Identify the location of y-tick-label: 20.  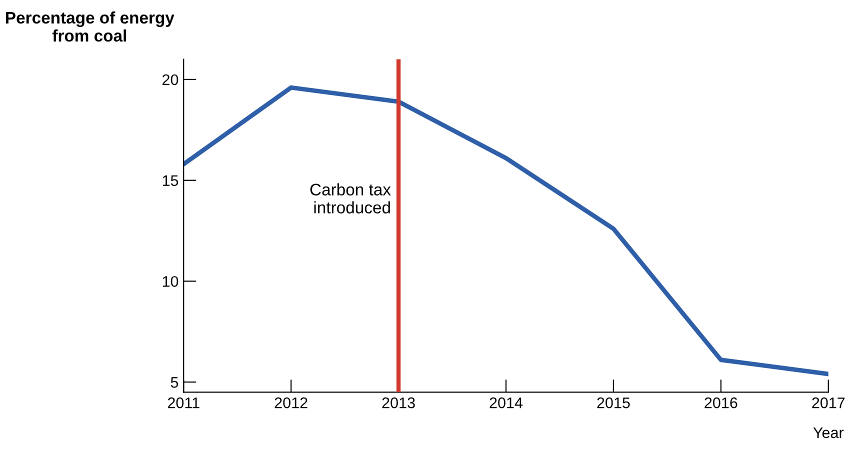
(170, 80).